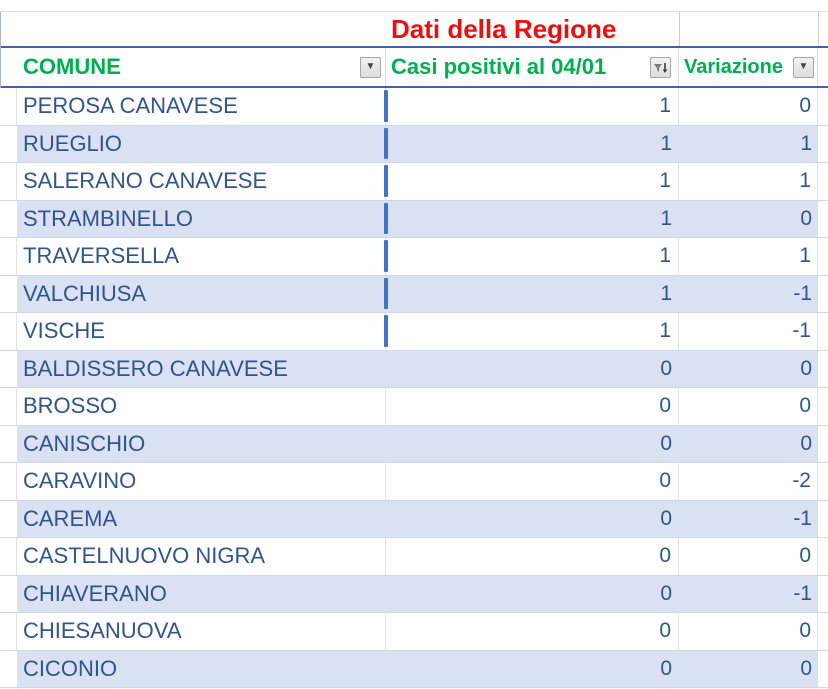 The height and width of the screenshot is (689, 828). What do you see at coordinates (201, 331) in the screenshot?
I see `comune-cell: VISCHE` at bounding box center [201, 331].